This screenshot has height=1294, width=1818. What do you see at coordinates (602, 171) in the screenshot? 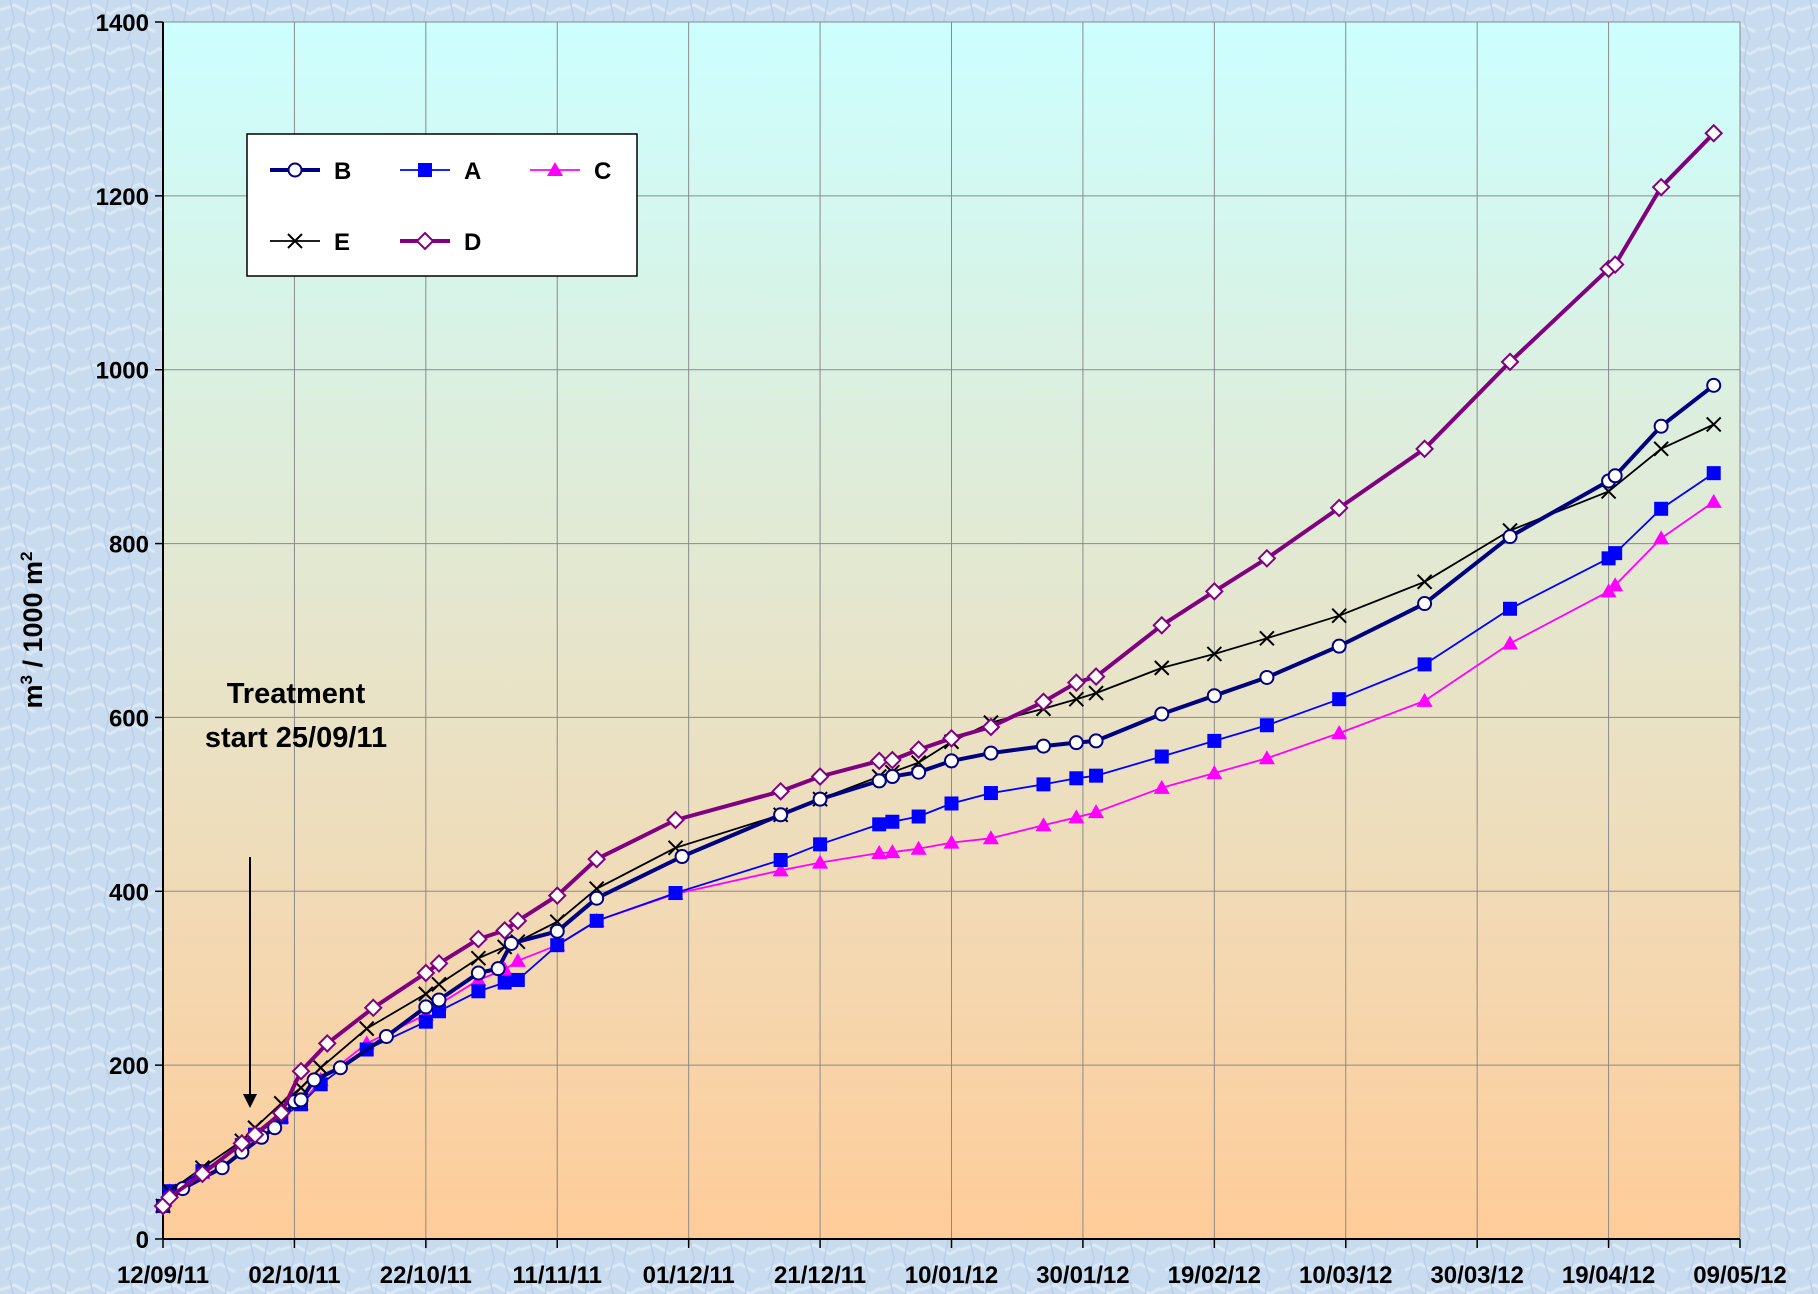
I see `legend-label-C: C` at bounding box center [602, 171].